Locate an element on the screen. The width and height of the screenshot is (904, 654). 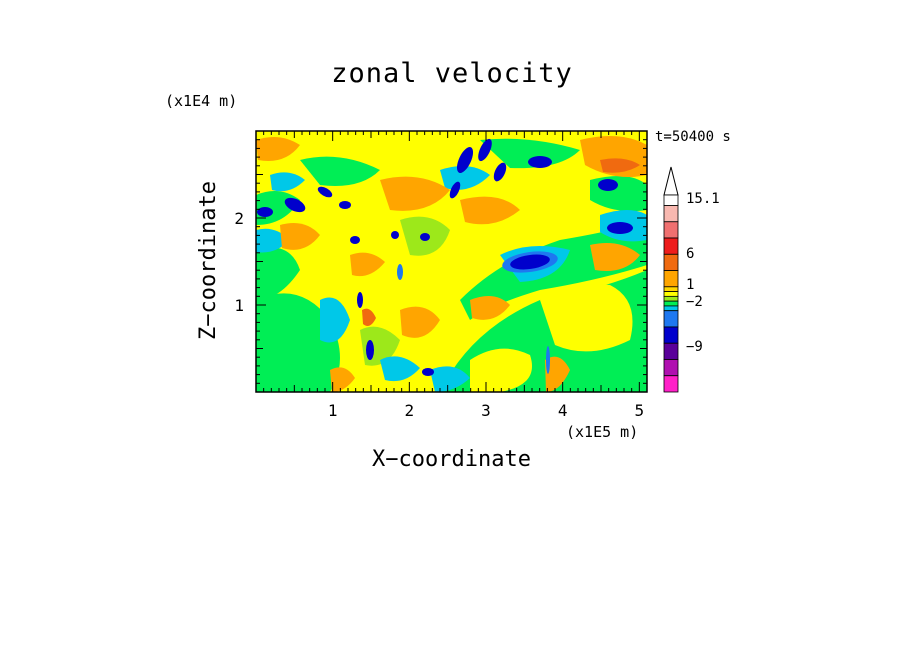
y-axis-unit: (x1E4 m) is located at coordinates (201, 101).